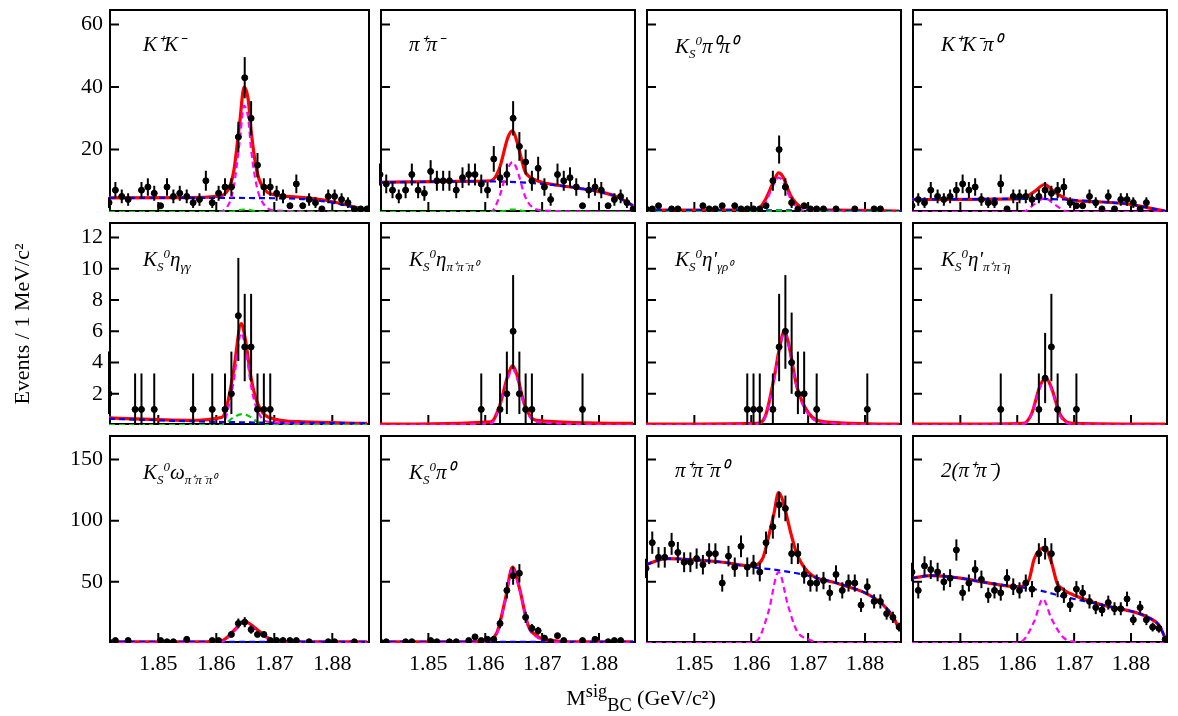 The image size is (1178, 716). I want to click on y-tick-label: 100, so click(86, 519).